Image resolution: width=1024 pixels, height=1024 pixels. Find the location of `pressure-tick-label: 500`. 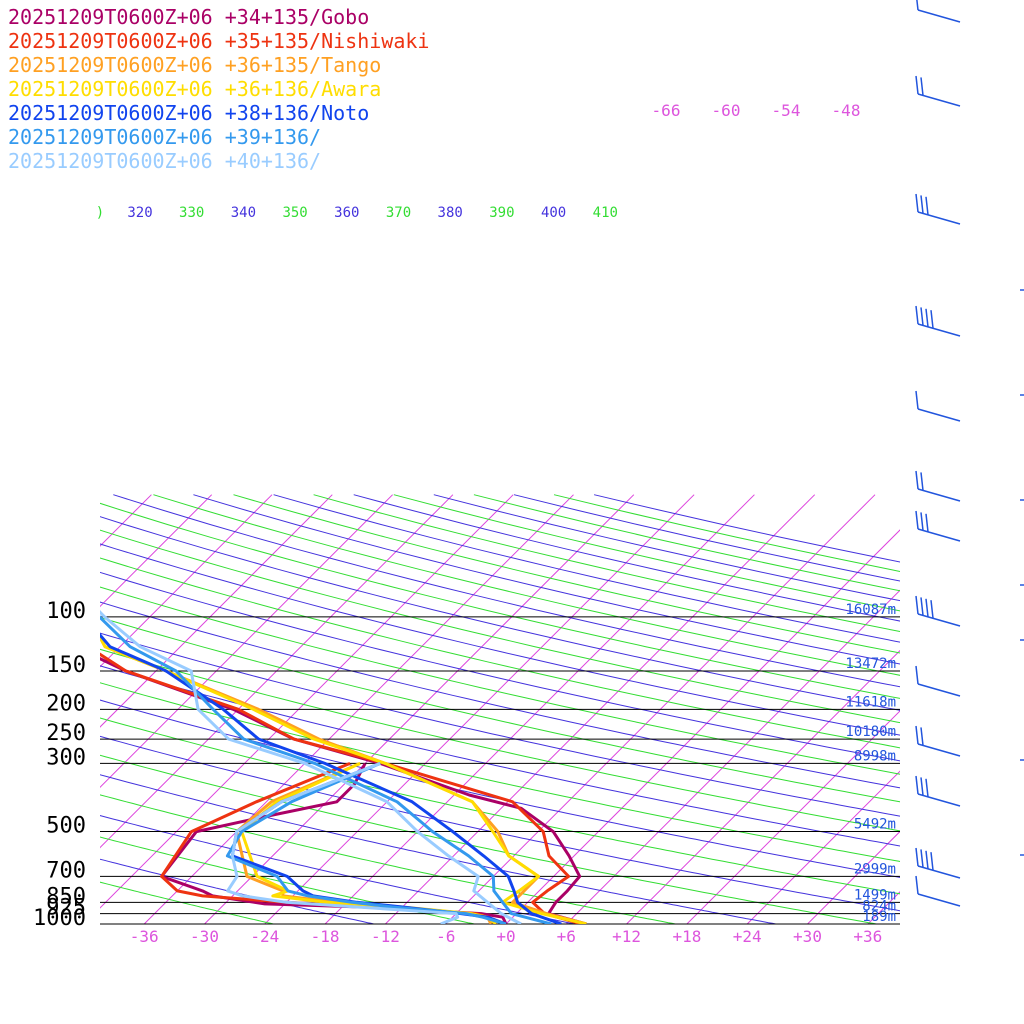

pressure-tick-label: 500 is located at coordinates (66, 826).